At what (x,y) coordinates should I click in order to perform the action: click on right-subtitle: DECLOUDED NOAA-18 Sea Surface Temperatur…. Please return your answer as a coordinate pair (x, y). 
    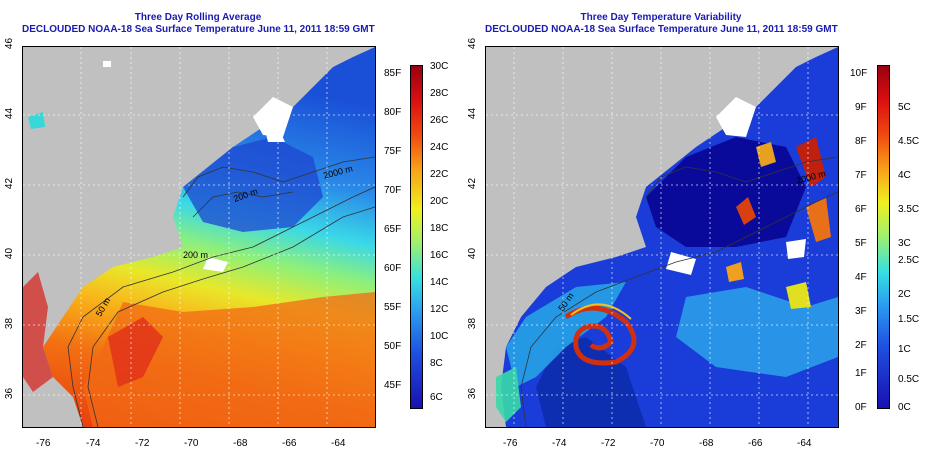
    Looking at the image, I should click on (661, 29).